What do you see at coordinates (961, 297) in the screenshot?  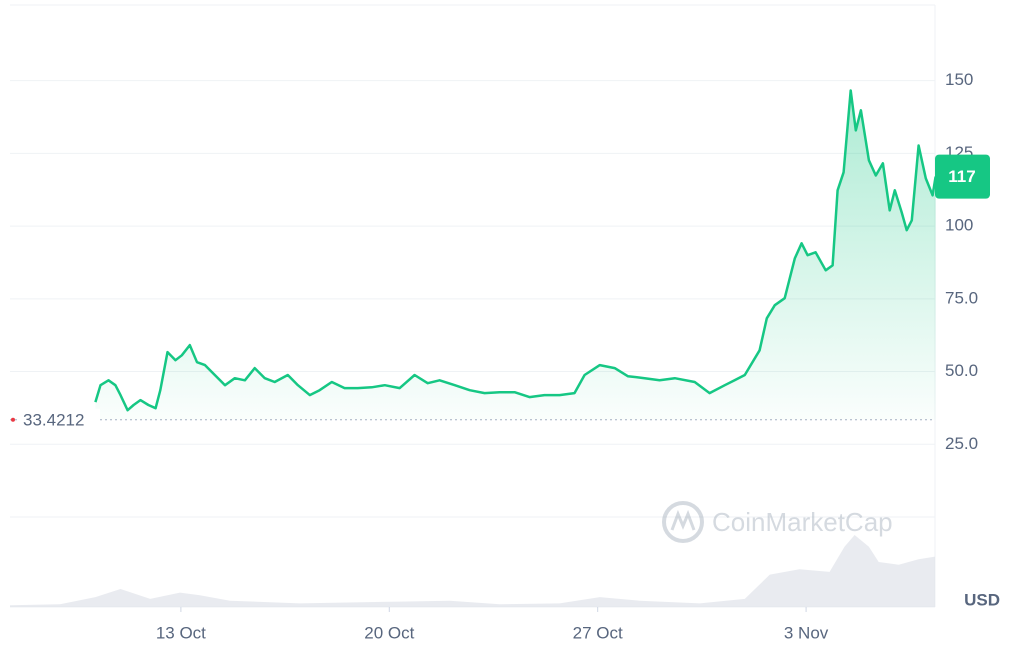 I see `y-tick-label: 75.0` at bounding box center [961, 297].